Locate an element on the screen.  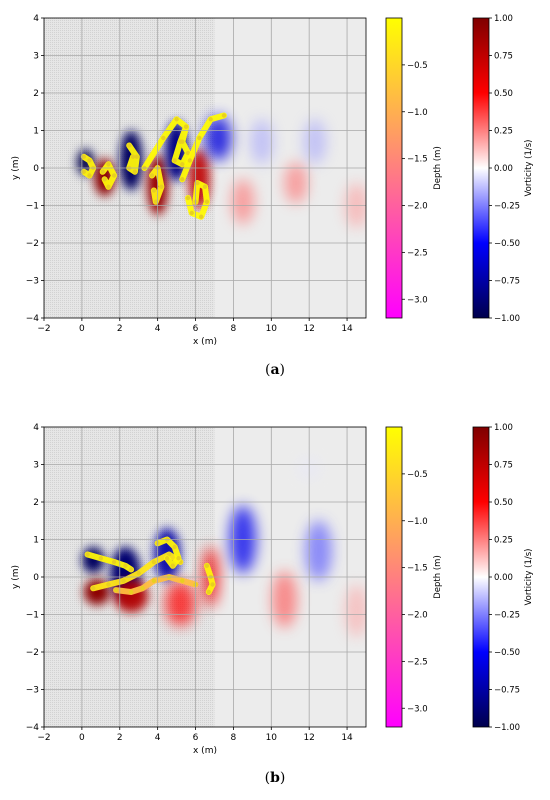
x-tick-label: 0 is located at coordinates (82, 329).